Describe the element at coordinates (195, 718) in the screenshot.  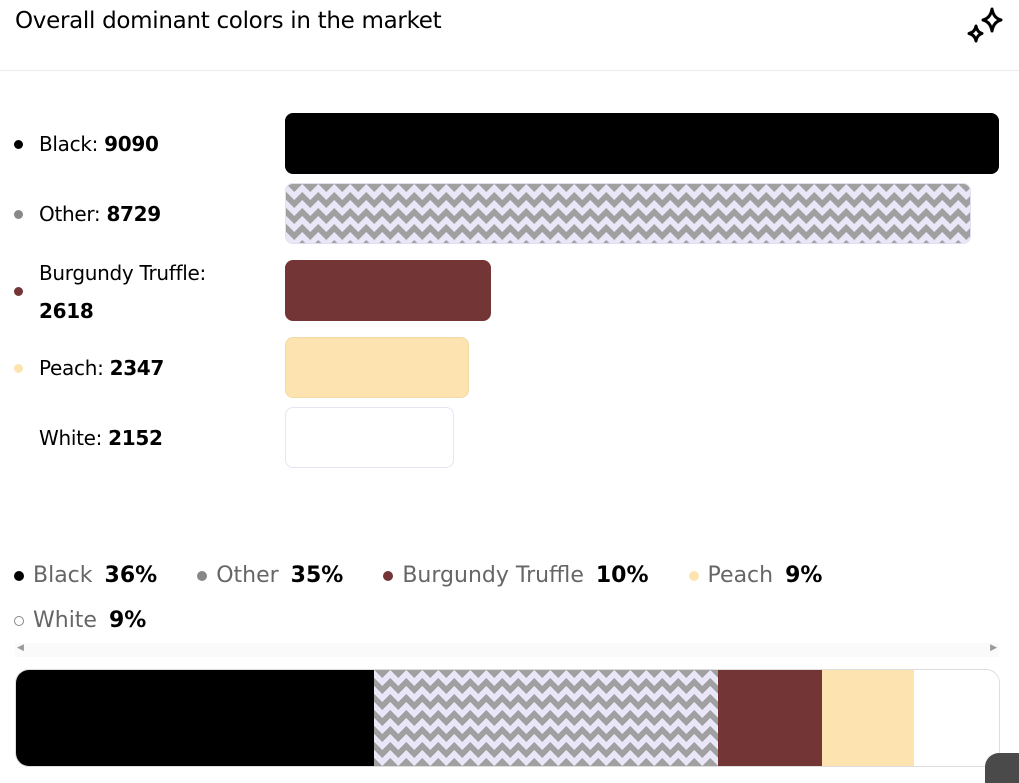
I see `stack-segment-black` at that location.